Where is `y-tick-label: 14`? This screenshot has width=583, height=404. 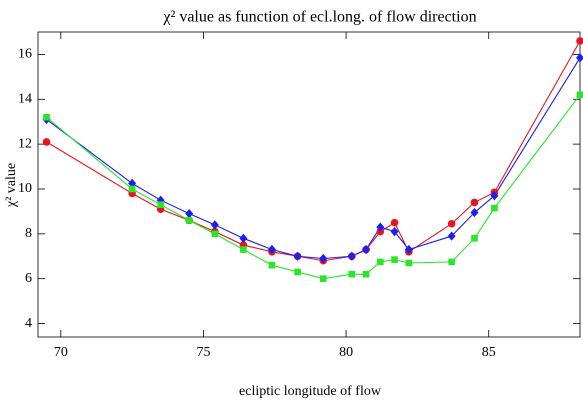 y-tick-label: 14 is located at coordinates (25, 98).